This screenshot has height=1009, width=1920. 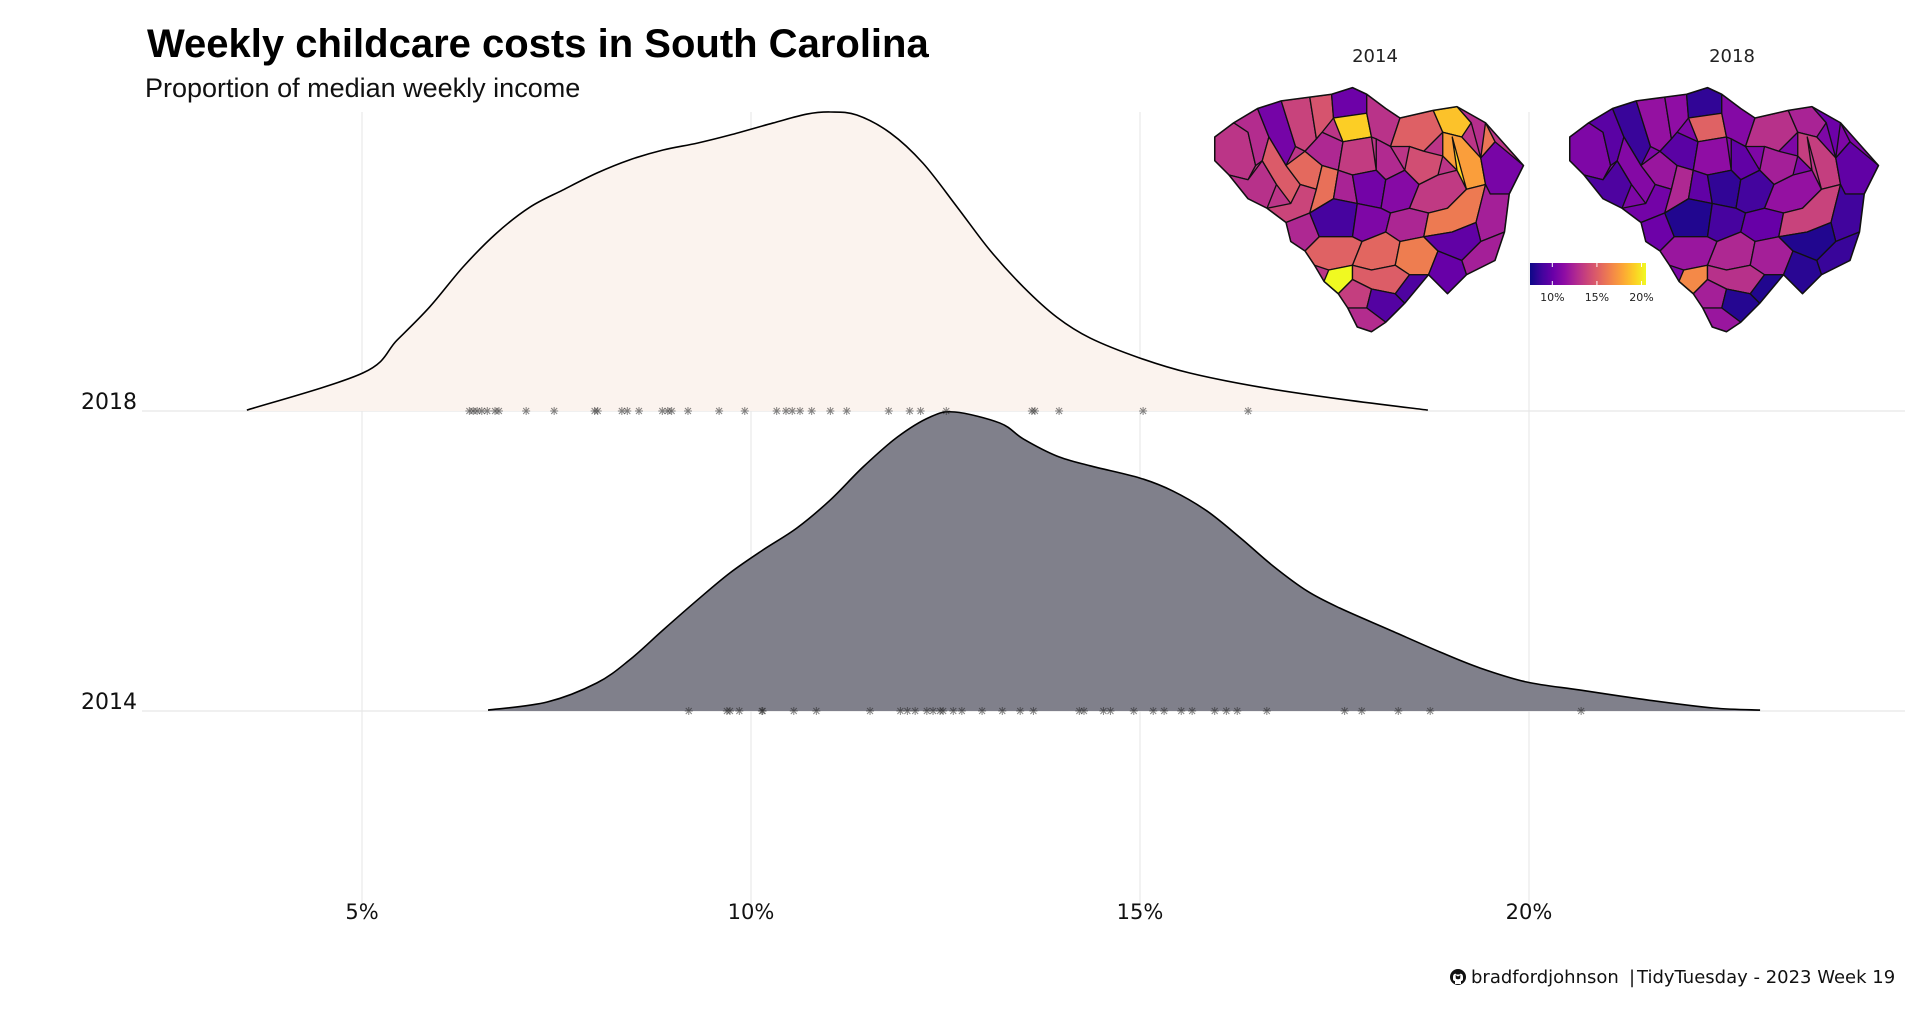 I want to click on map-title: 2018, so click(x=1732, y=56).